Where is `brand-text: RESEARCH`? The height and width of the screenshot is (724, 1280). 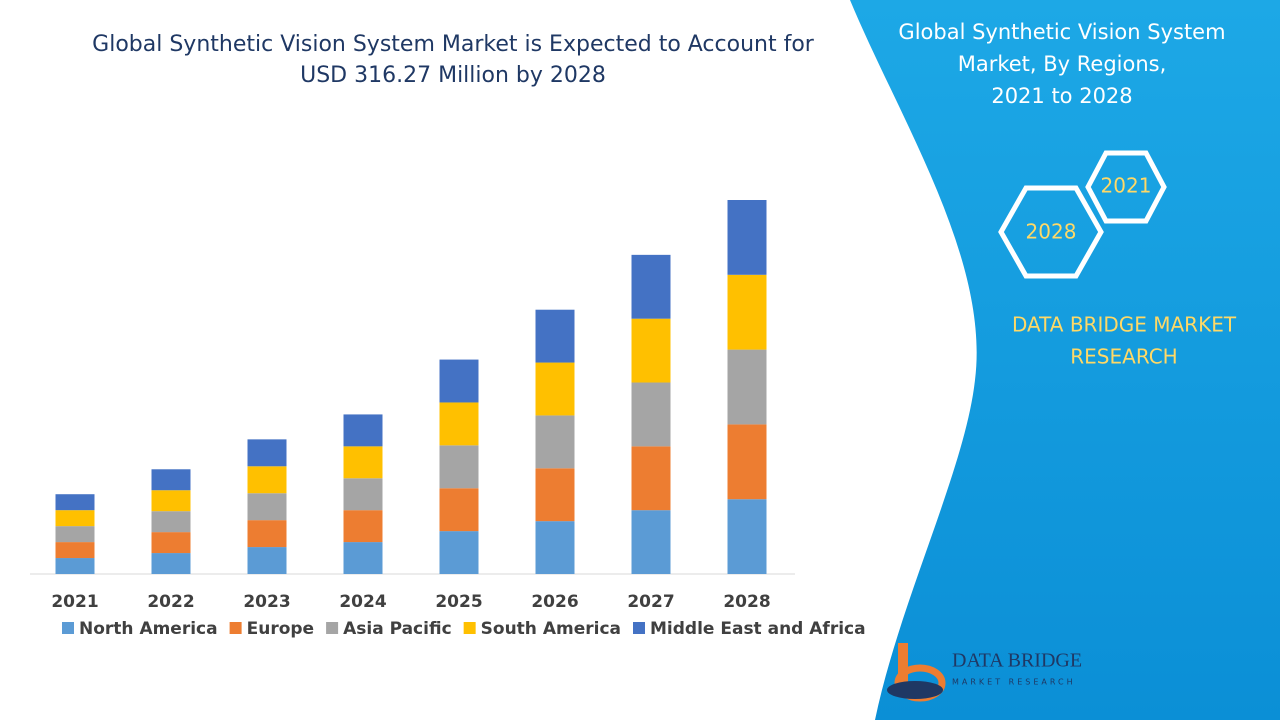 brand-text: RESEARCH is located at coordinates (1123, 357).